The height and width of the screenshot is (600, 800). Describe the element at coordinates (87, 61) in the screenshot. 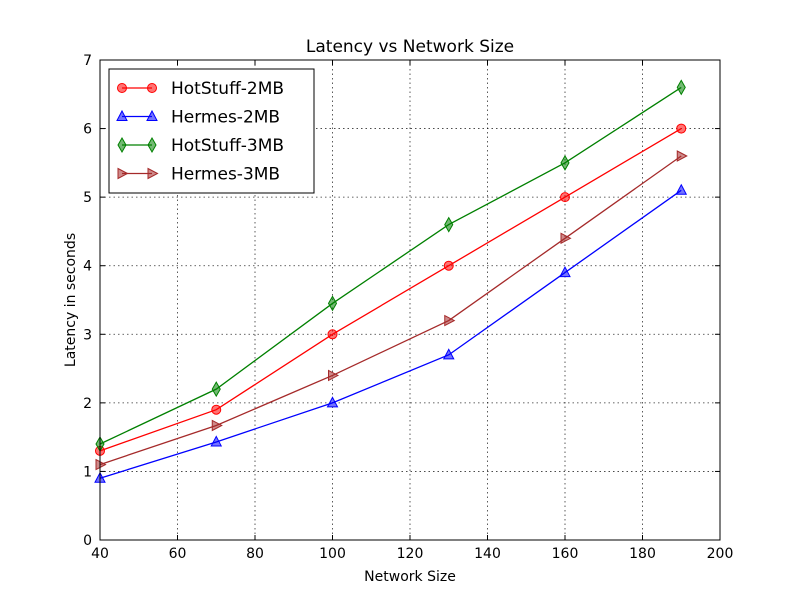

I see `y-tick-label: 7` at that location.